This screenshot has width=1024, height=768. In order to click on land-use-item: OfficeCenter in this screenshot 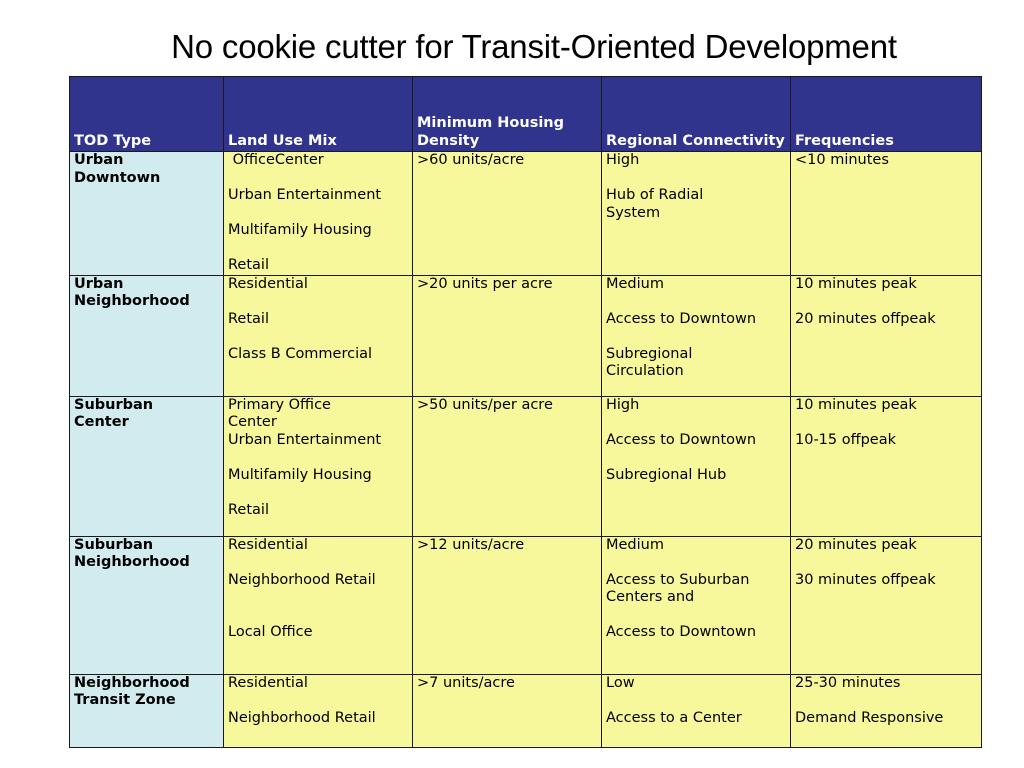, I will do `click(276, 160)`.